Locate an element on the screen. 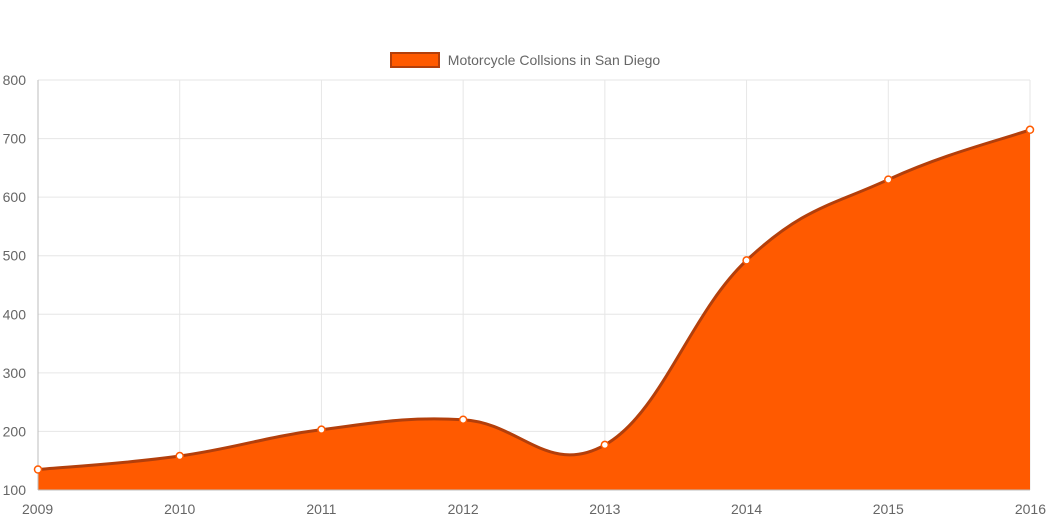  y-tick-label: 700 is located at coordinates (15, 139).